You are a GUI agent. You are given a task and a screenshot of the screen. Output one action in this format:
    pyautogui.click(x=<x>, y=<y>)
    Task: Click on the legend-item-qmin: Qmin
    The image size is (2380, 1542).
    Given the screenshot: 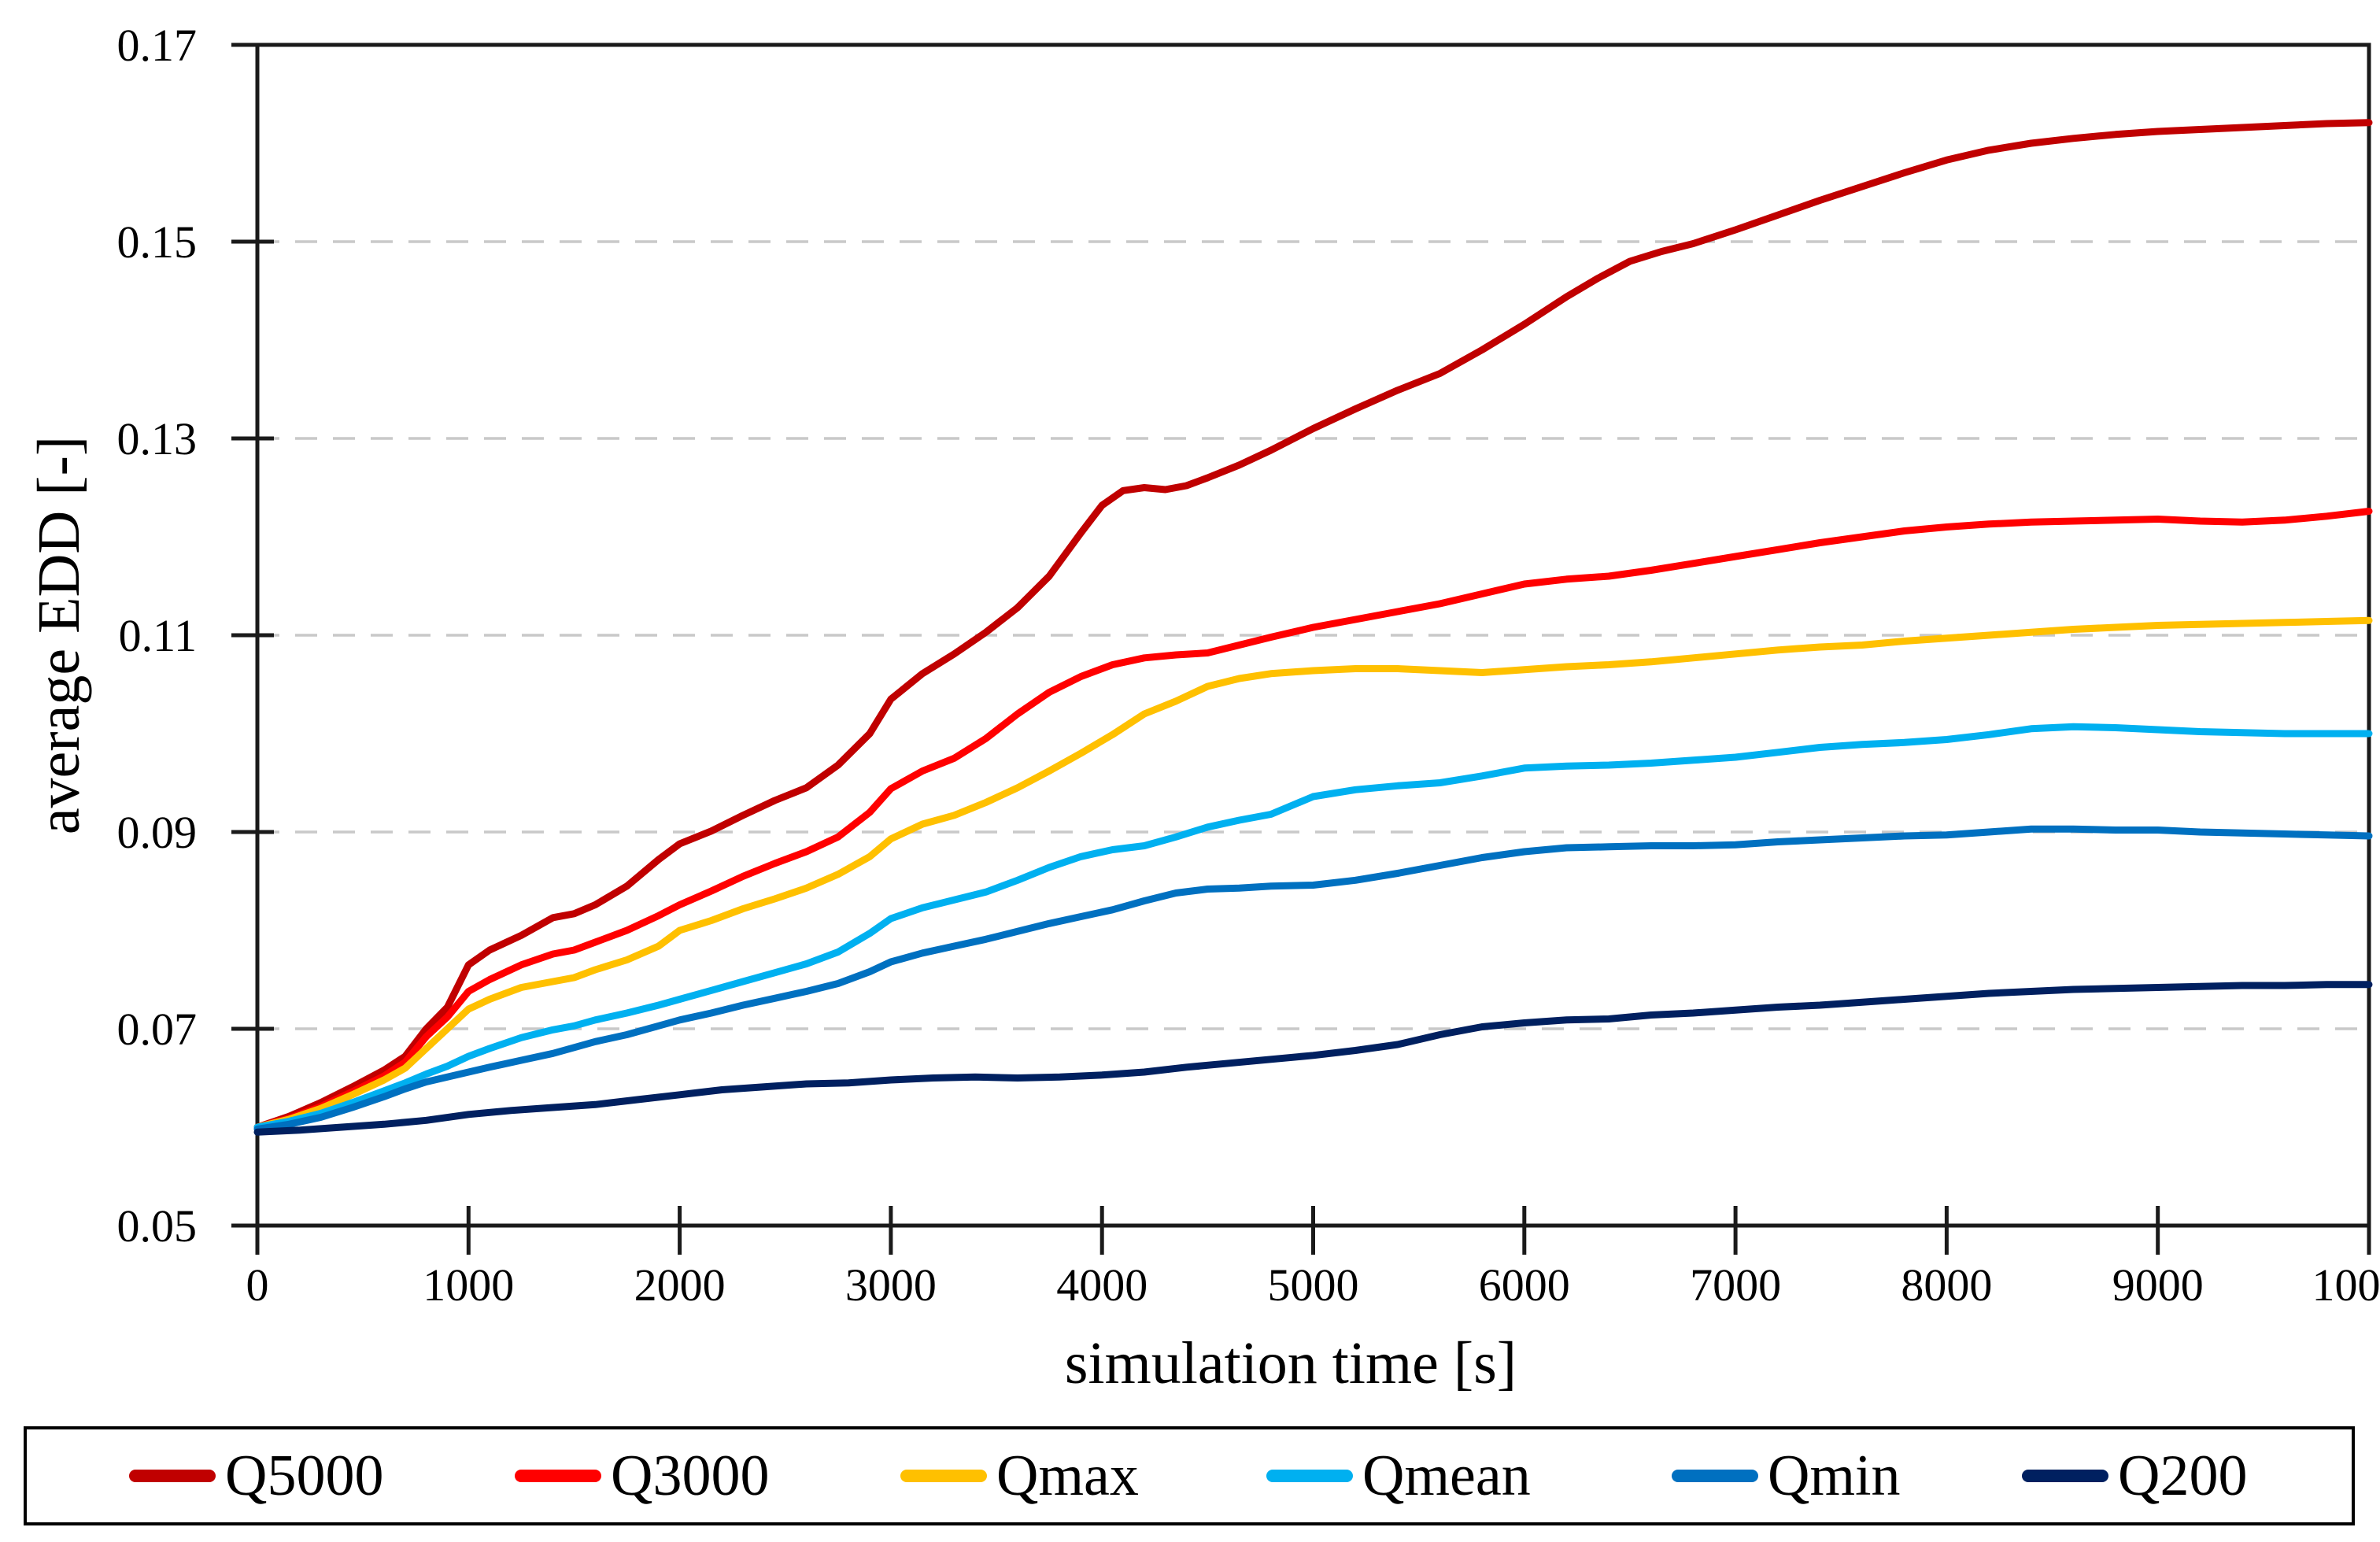 What is the action you would take?
    pyautogui.click(x=1787, y=1475)
    